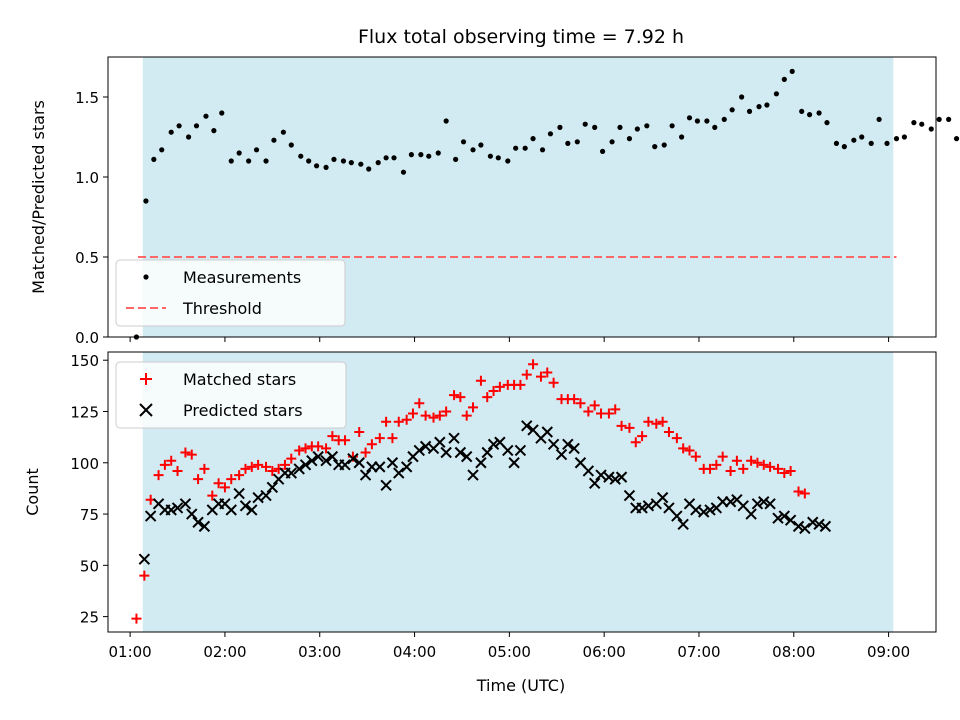 This screenshot has width=960, height=720. I want to click on time-x-tick-label: 02:00, so click(224, 652).